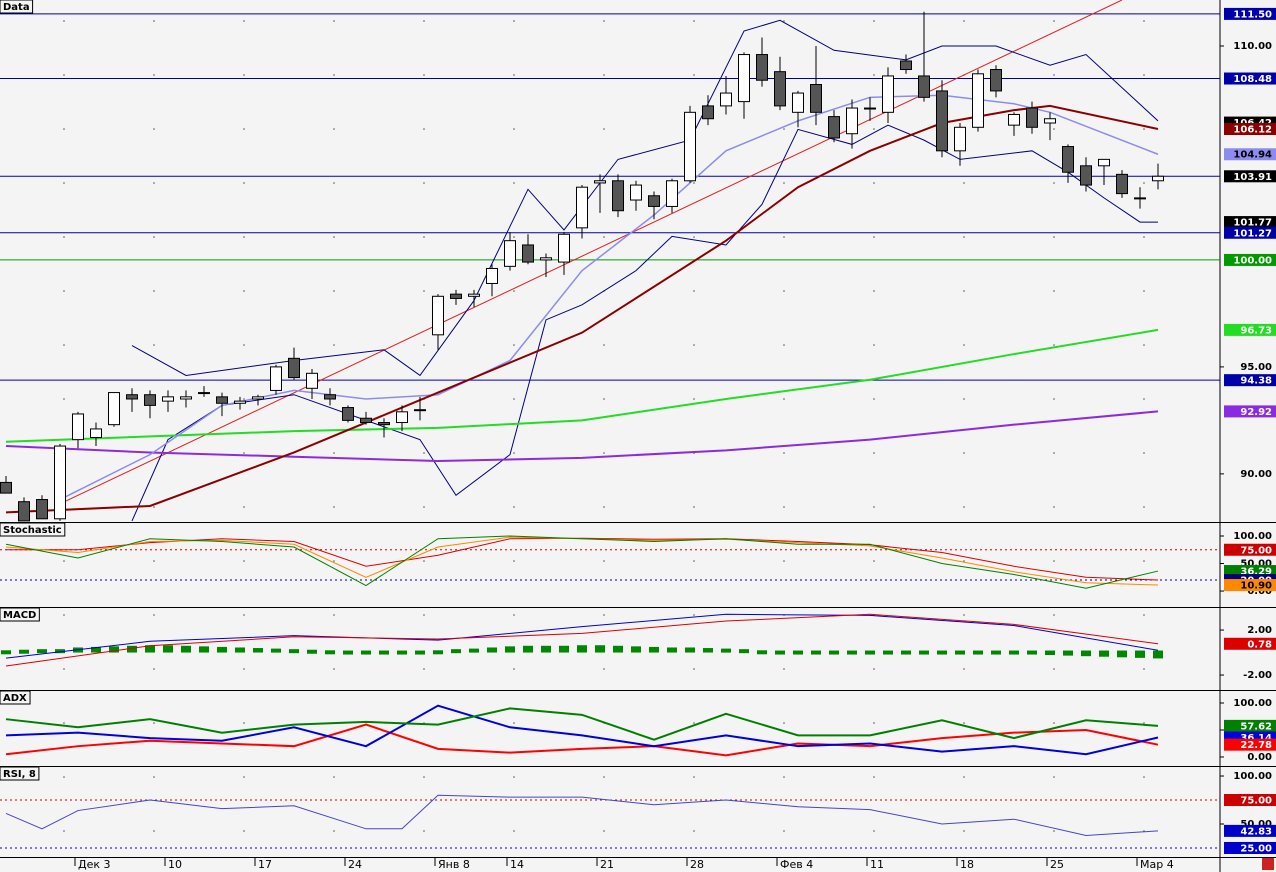 This screenshot has height=872, width=1276. Describe the element at coordinates (1256, 745) in the screenshot. I see `price-label: 22.78` at that location.